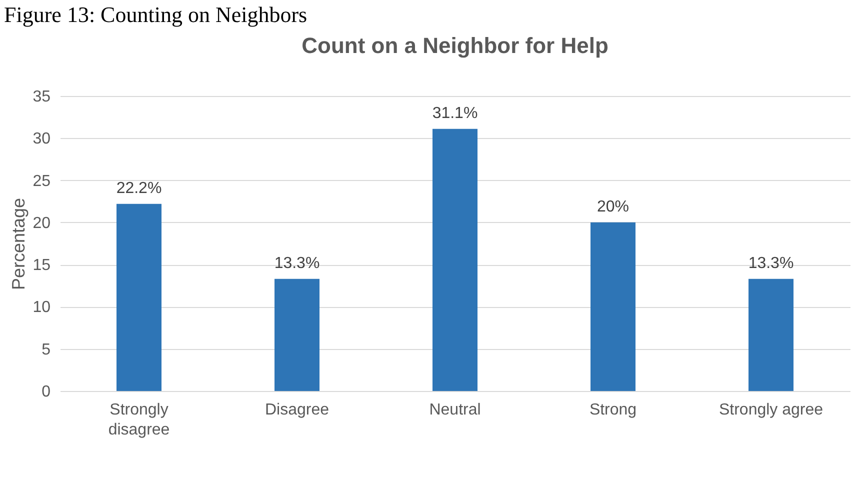 The image size is (861, 482). Describe the element at coordinates (41, 223) in the screenshot. I see `y-tick-label: 20` at that location.